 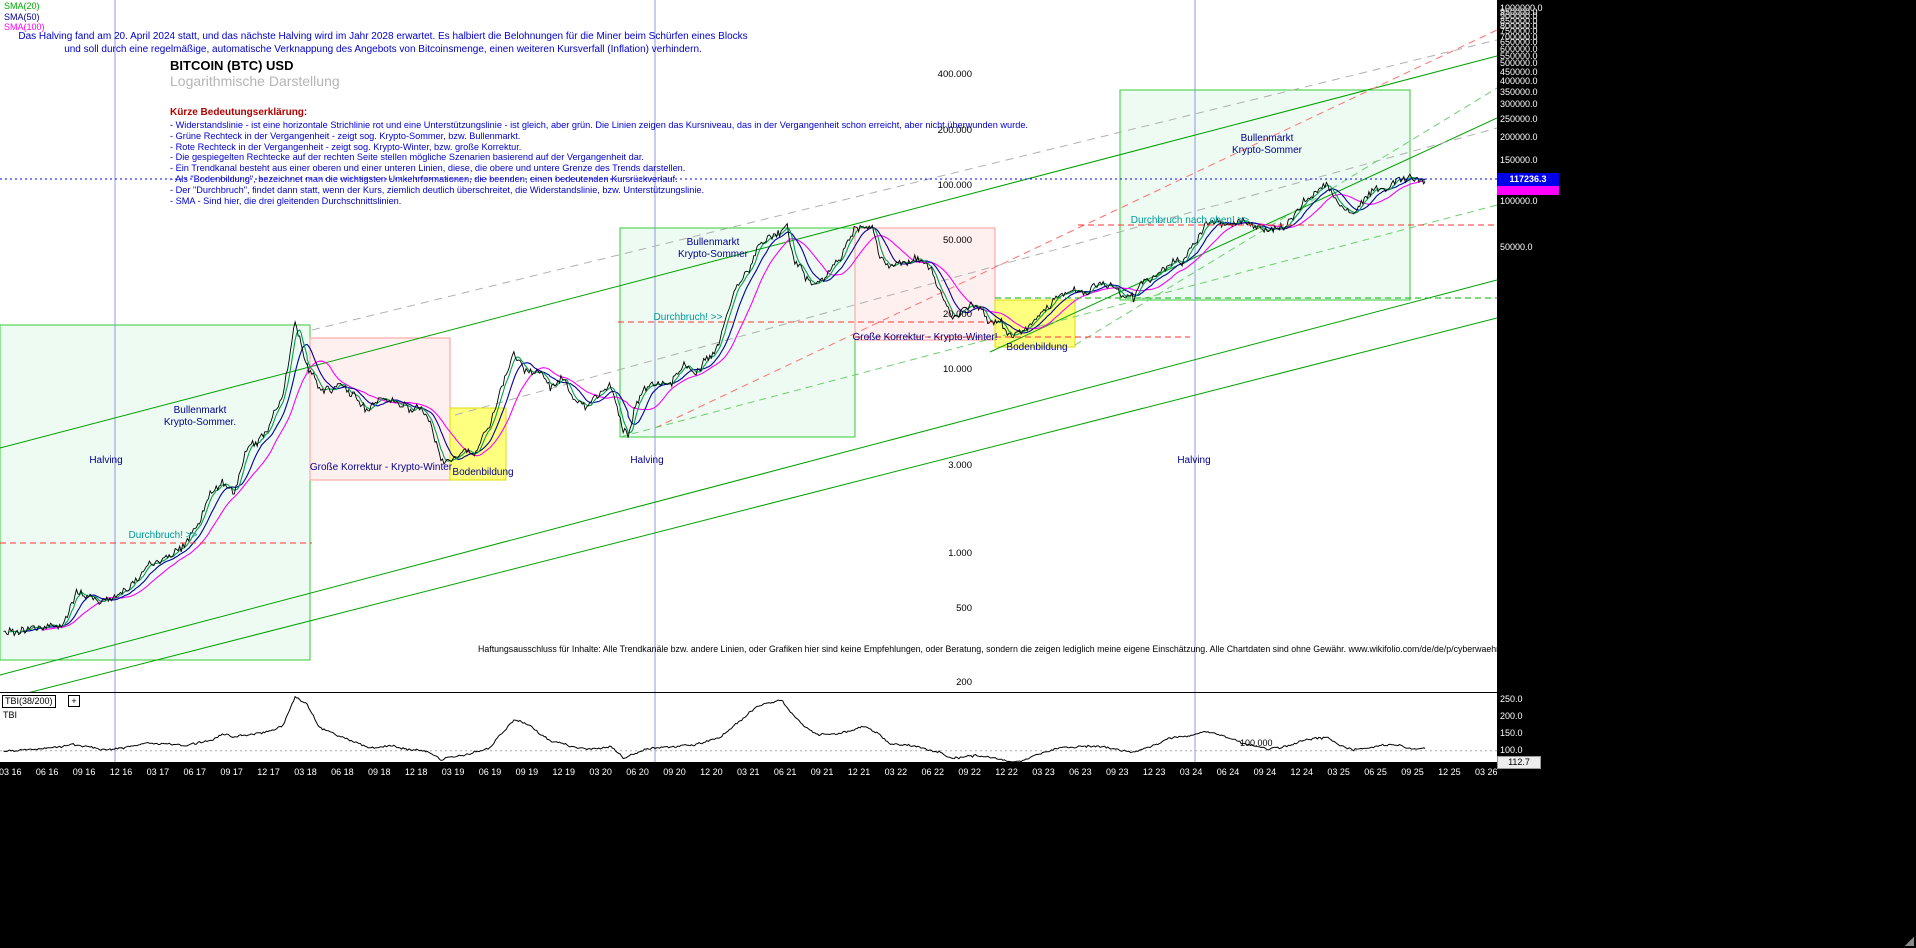 I want to click on time-axis-label: 03 26, so click(x=1486, y=772).